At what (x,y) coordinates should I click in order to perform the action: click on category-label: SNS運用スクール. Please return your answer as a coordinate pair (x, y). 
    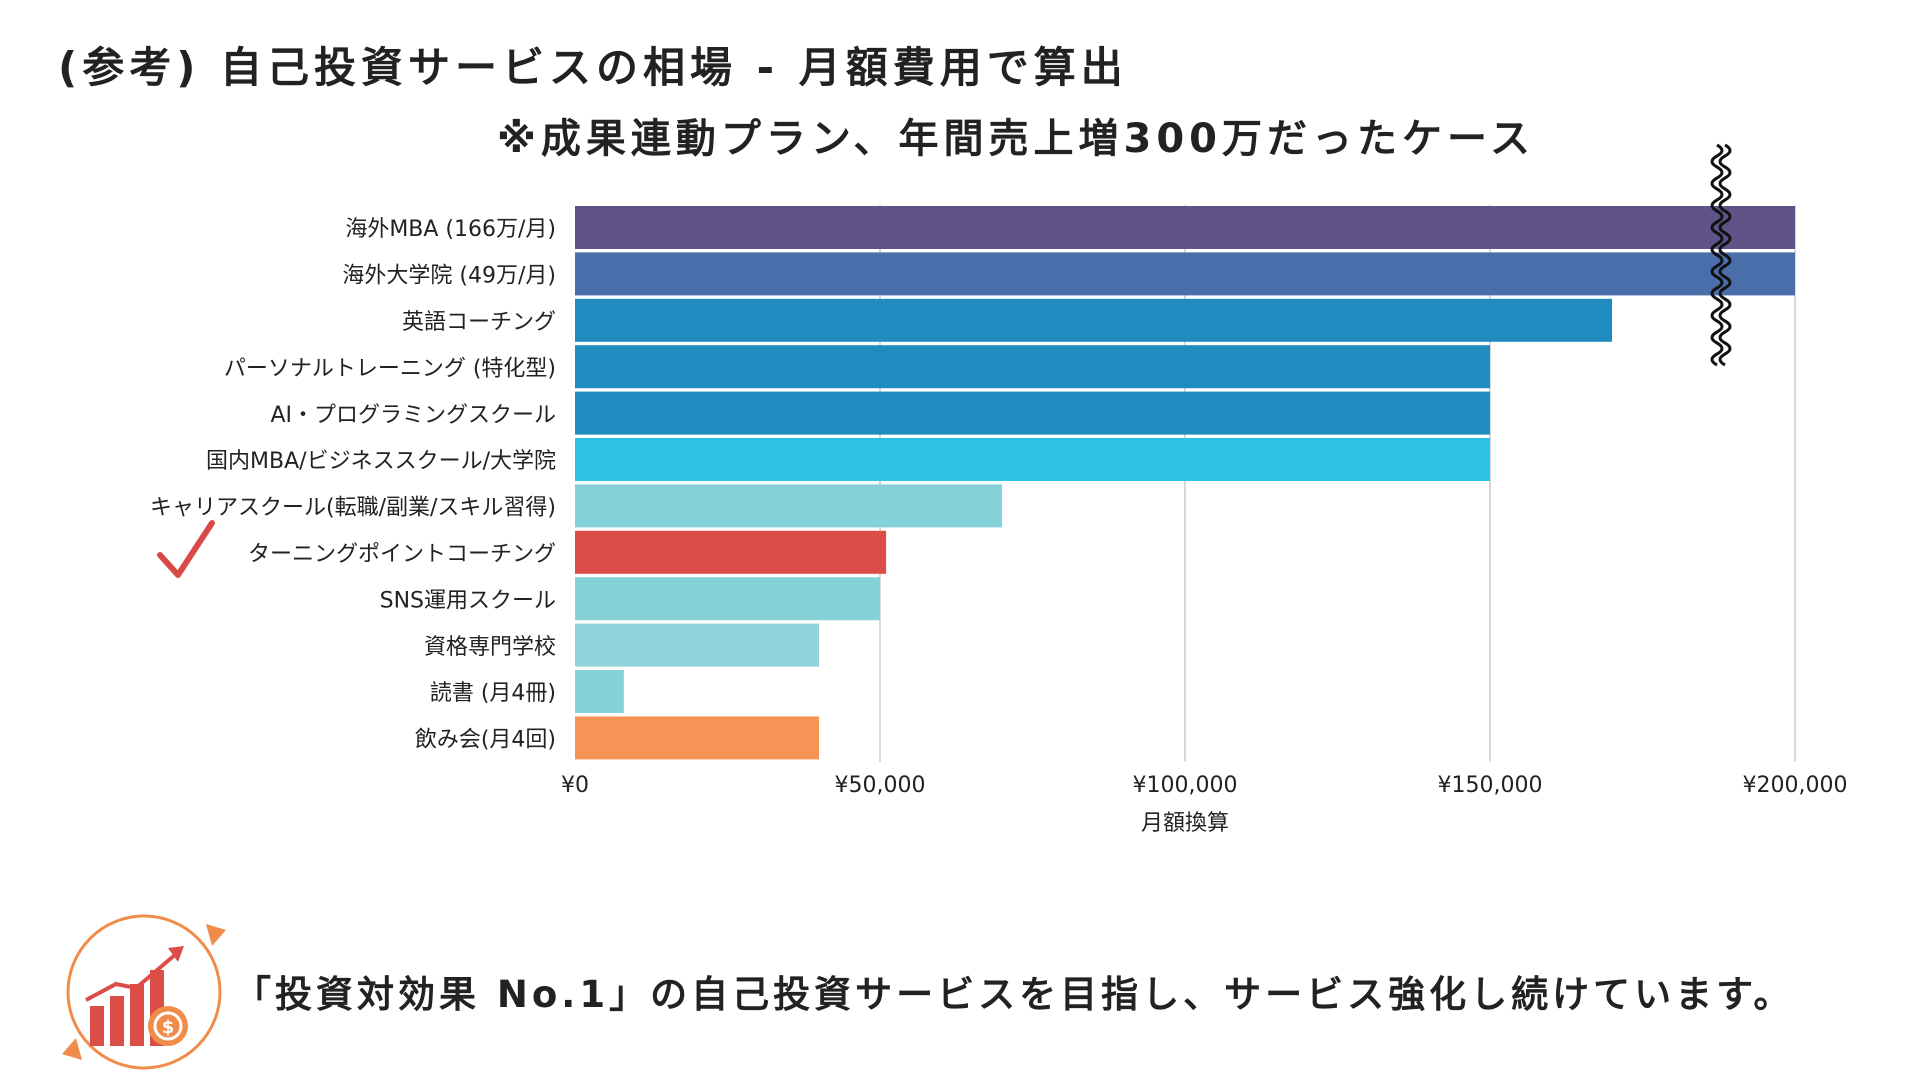
    Looking at the image, I should click on (468, 600).